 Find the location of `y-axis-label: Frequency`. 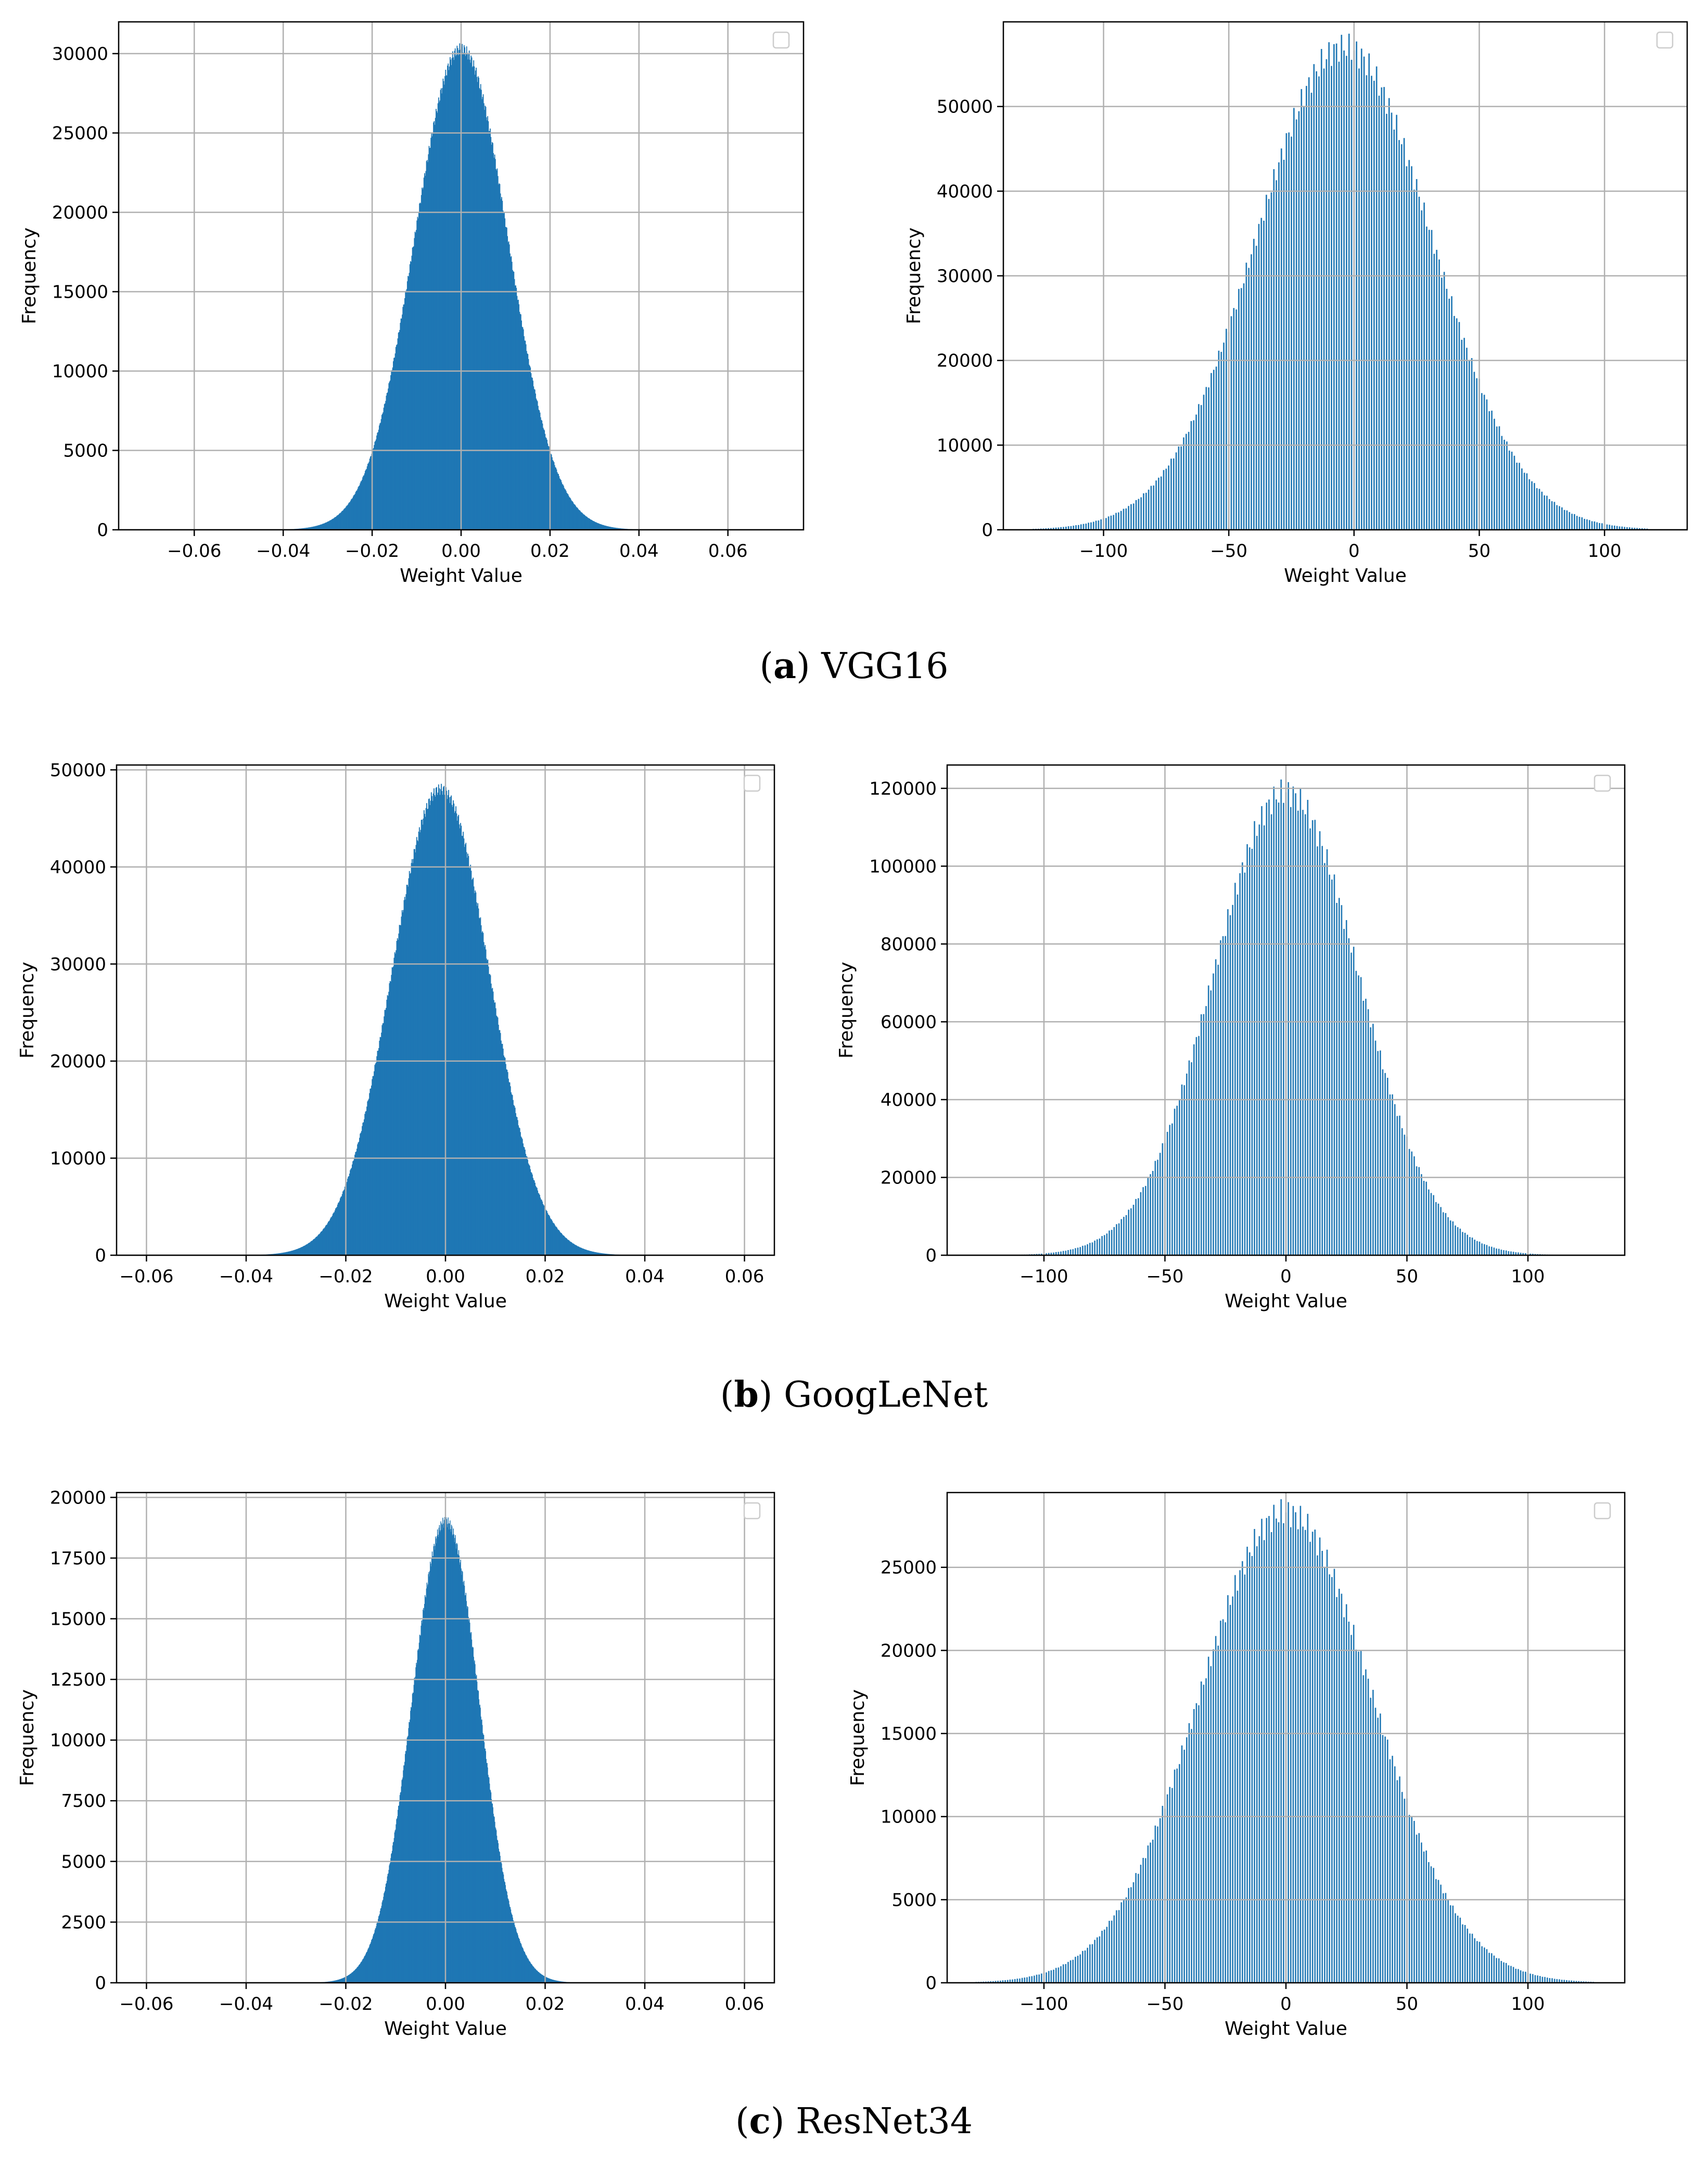

y-axis-label: Frequency is located at coordinates (858, 1738).